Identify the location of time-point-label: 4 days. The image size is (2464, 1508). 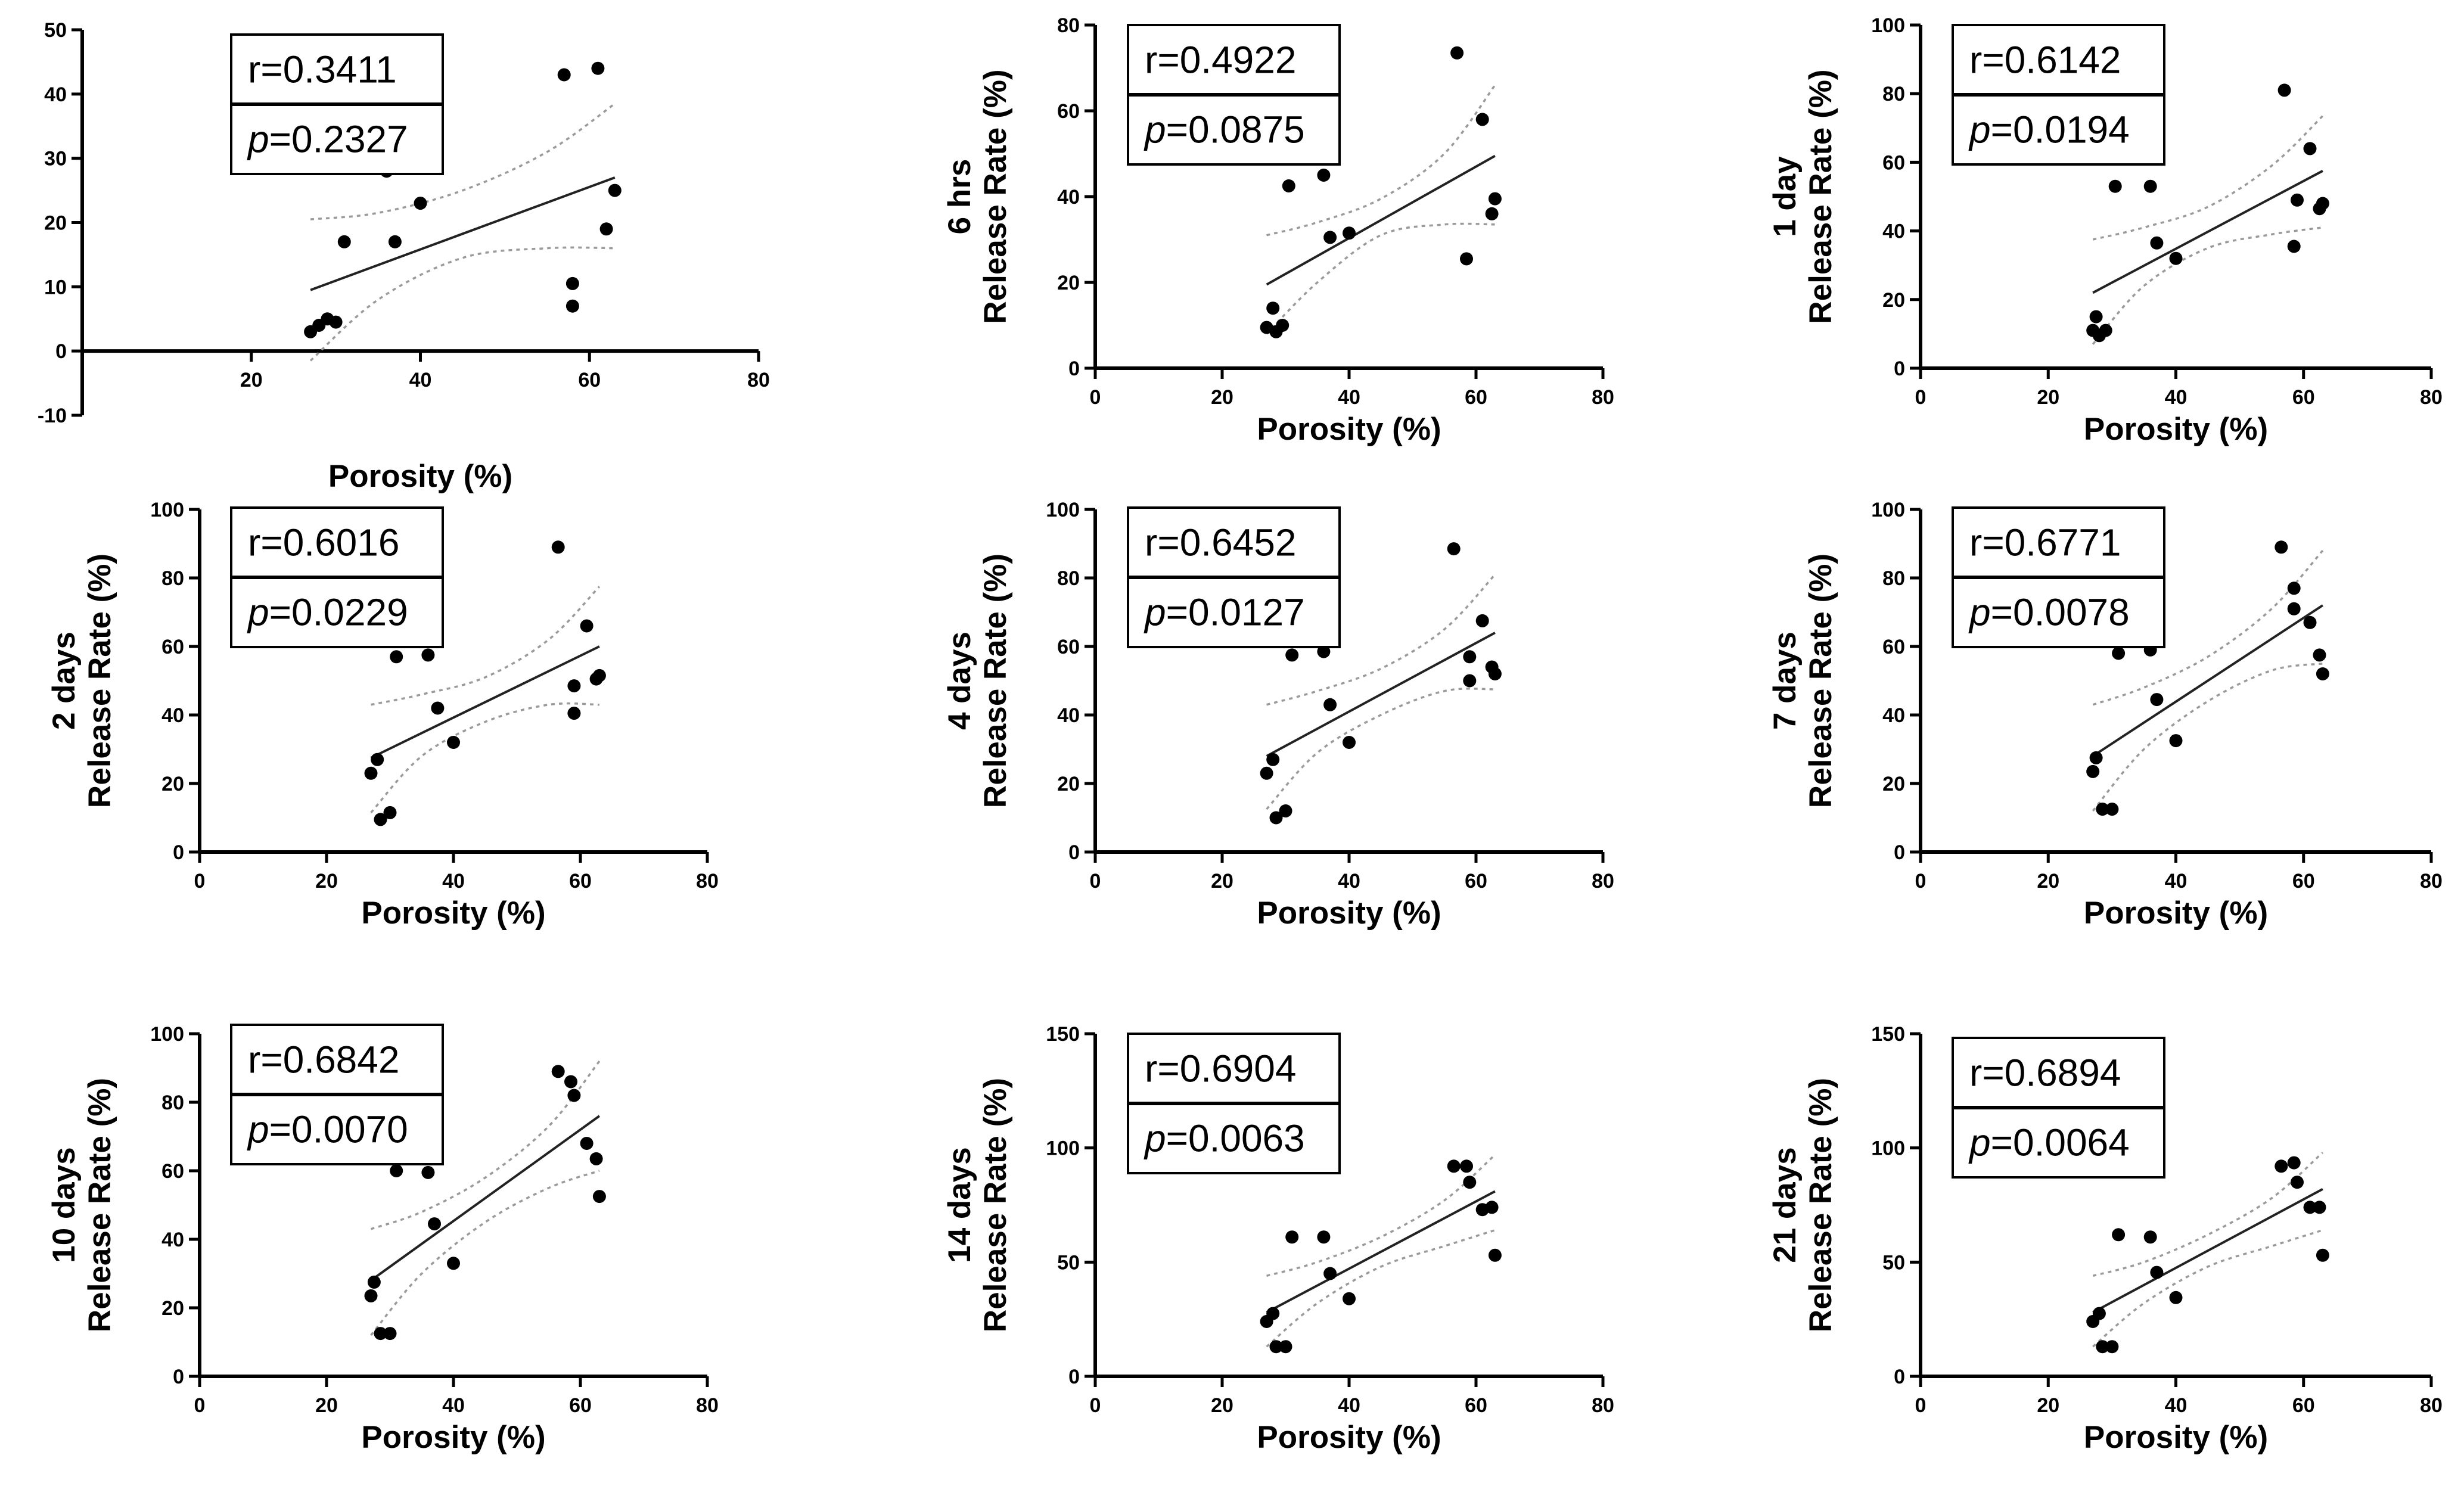
(959, 681).